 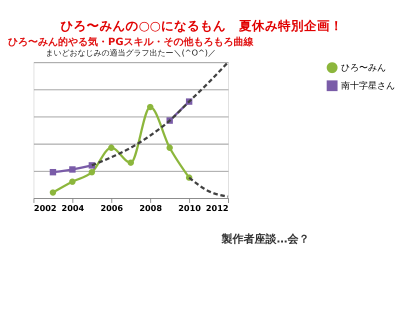 What do you see at coordinates (368, 86) in the screenshot?
I see `legend-label: 南十字星さん` at bounding box center [368, 86].